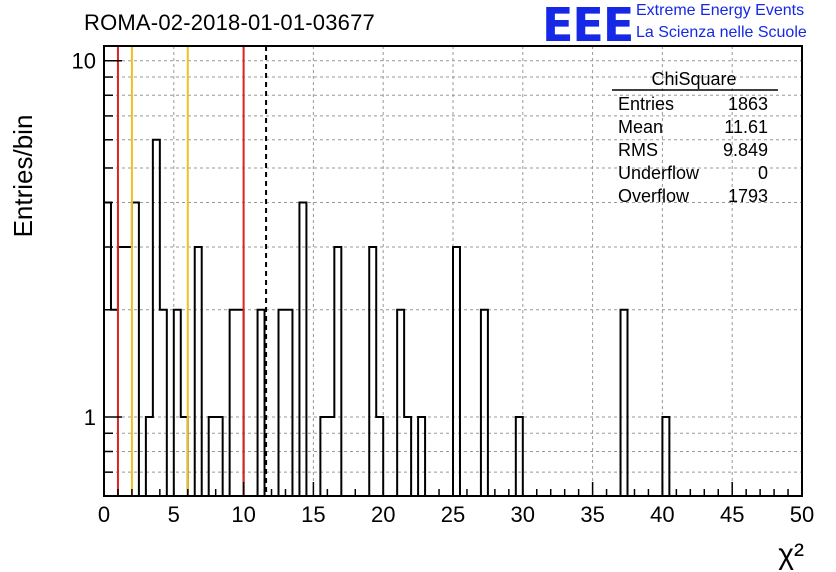 This screenshot has width=836, height=572. What do you see at coordinates (453, 514) in the screenshot?
I see `x-tick-label: 25` at bounding box center [453, 514].